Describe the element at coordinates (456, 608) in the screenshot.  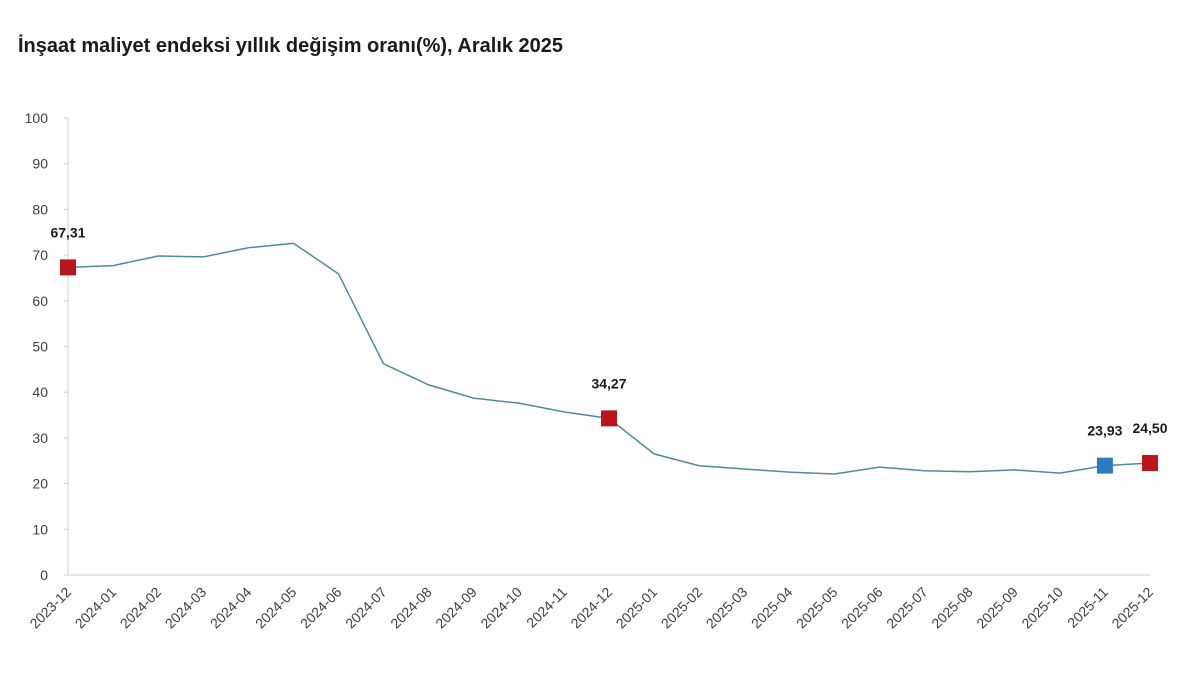
I see `x-tick-label: 2024-09` at that location.